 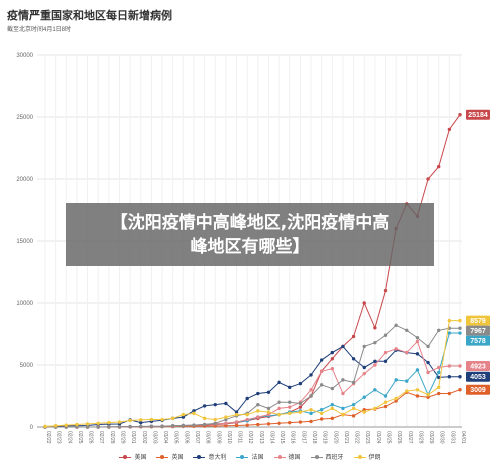 I want to click on legend-item: 意大利, so click(x=209, y=456).